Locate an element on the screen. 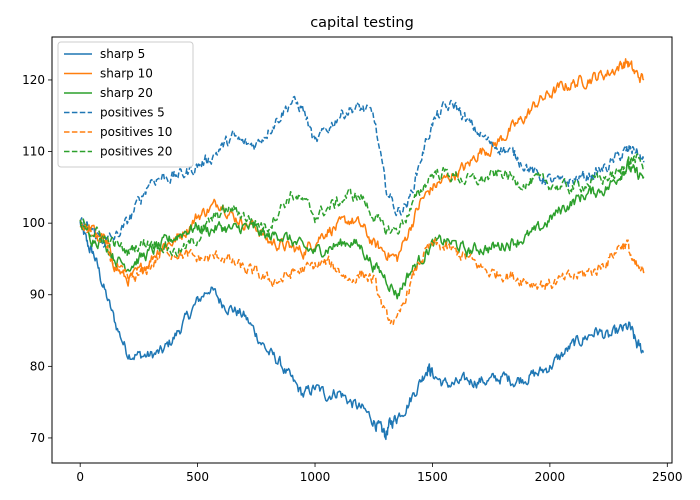 The height and width of the screenshot is (500, 700). legend-label: positives 20 is located at coordinates (136, 152).